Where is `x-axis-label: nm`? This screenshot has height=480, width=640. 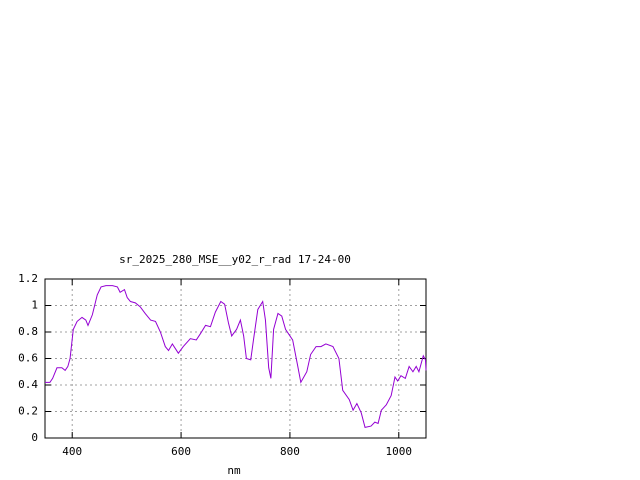
x-axis-label: nm is located at coordinates (234, 470).